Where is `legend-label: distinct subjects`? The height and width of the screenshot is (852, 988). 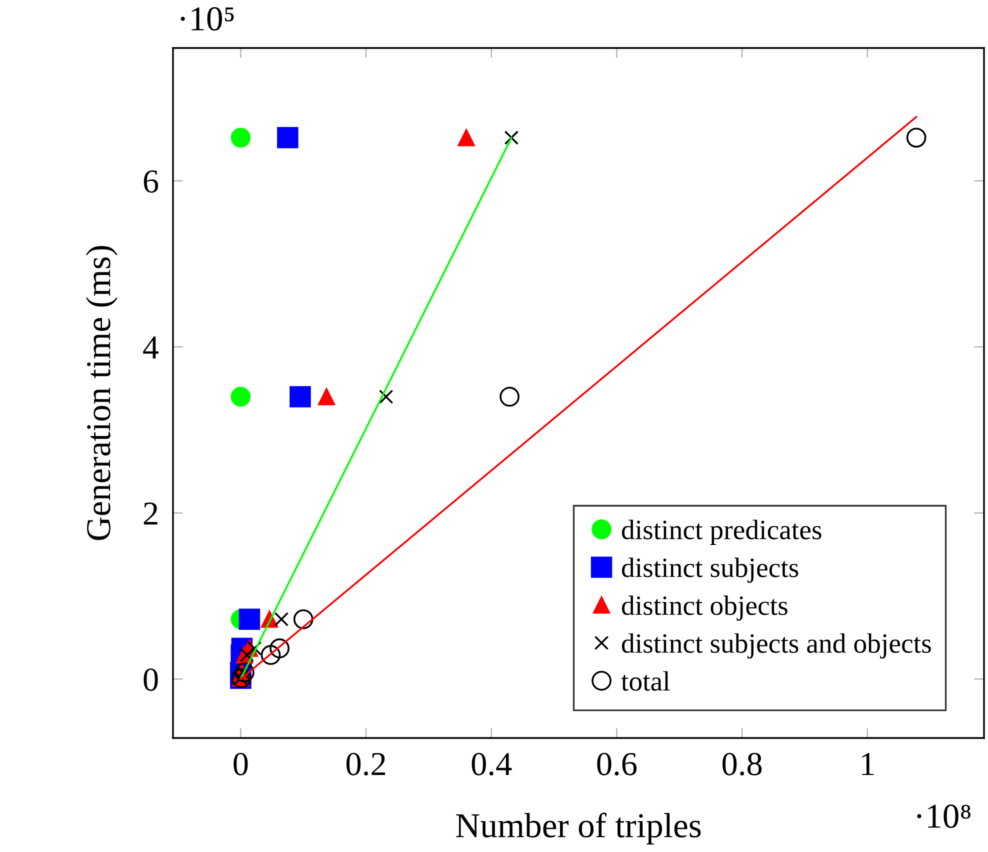 legend-label: distinct subjects is located at coordinates (710, 570).